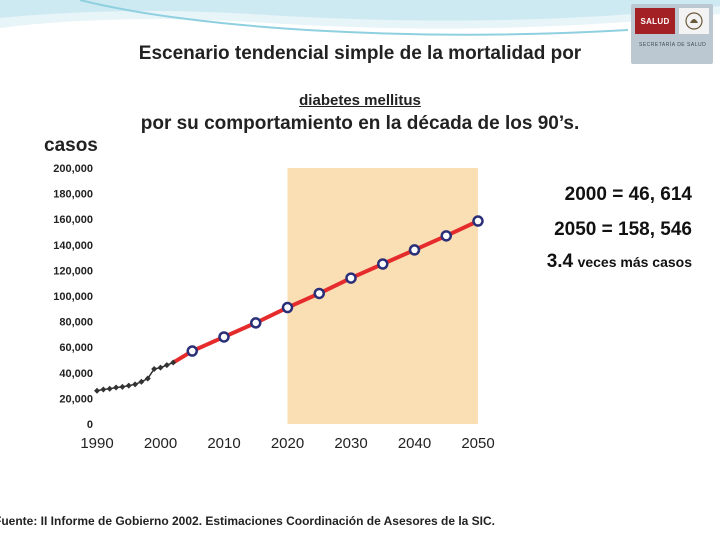  Describe the element at coordinates (73, 195) in the screenshot. I see `y-tick-label: 180,000` at that location.